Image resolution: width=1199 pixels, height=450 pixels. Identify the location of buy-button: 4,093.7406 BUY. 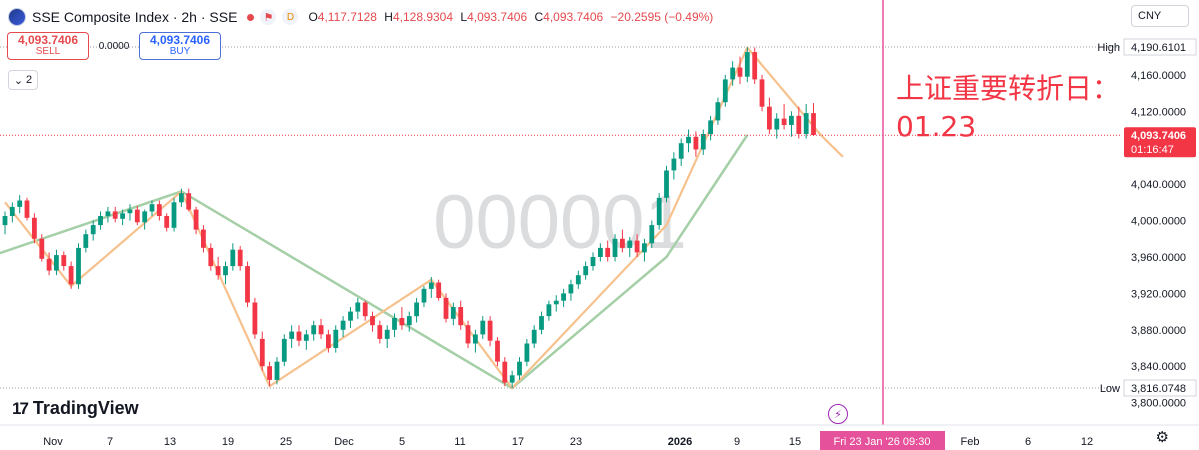
(180, 46).